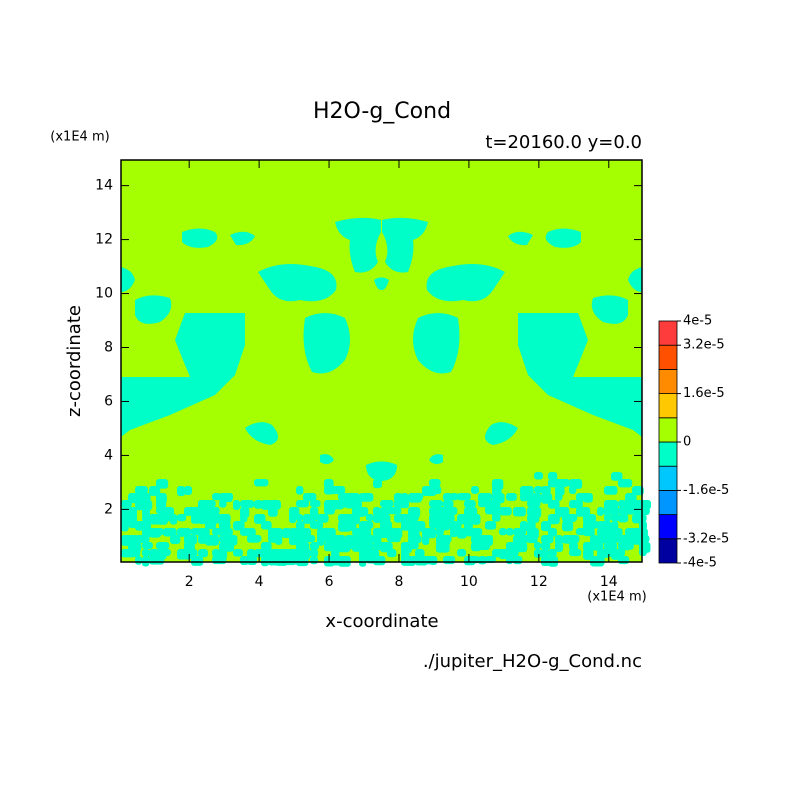  What do you see at coordinates (706, 490) in the screenshot?
I see `colorbar-label: -1.6e-5` at bounding box center [706, 490].